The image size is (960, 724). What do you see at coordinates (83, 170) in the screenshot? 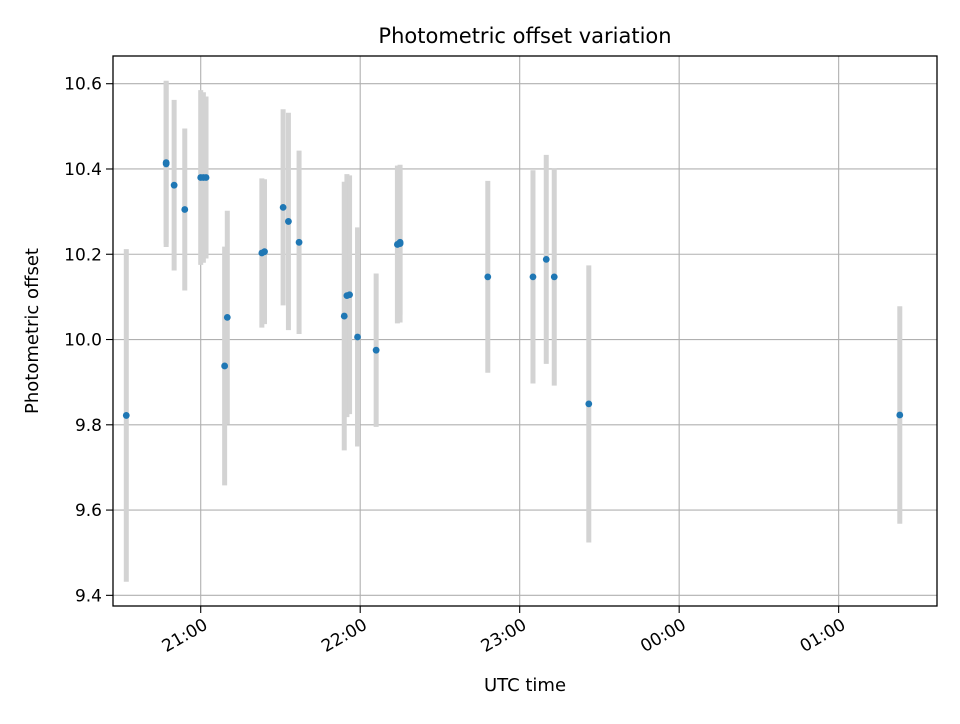
I see `y-tick-label: 10.4` at bounding box center [83, 170].